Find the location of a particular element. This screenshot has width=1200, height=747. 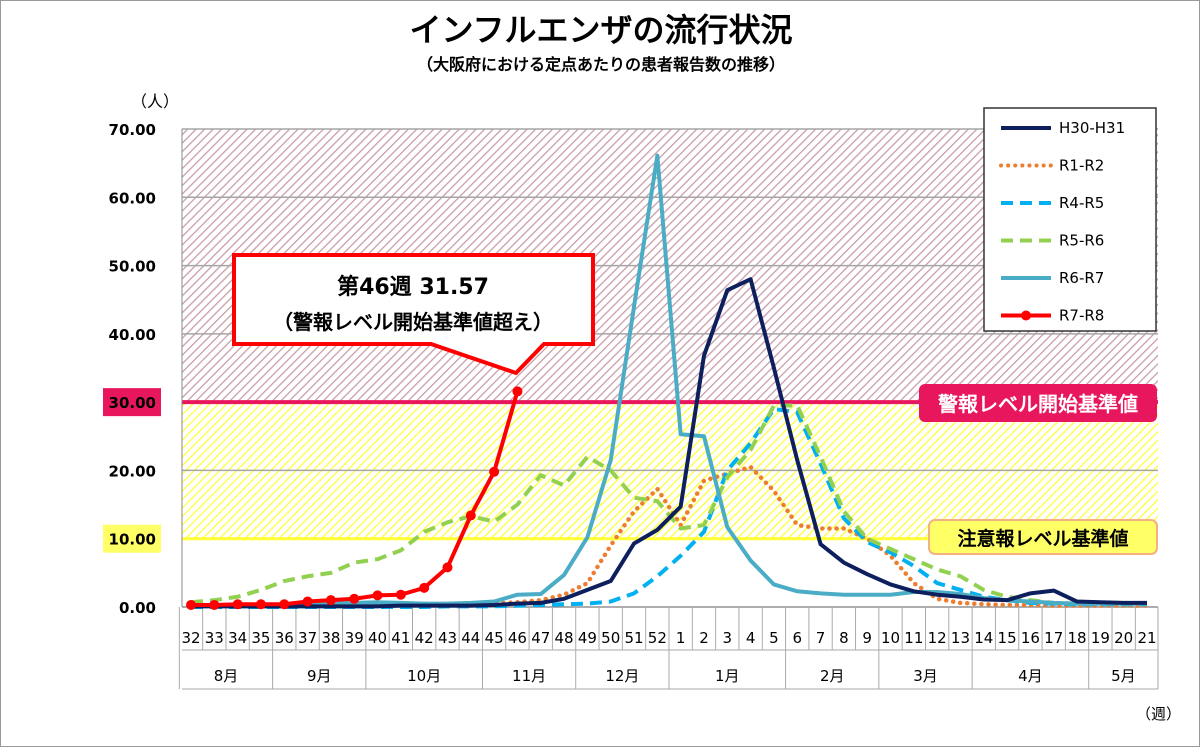

month-label: 4月 is located at coordinates (1030, 676).